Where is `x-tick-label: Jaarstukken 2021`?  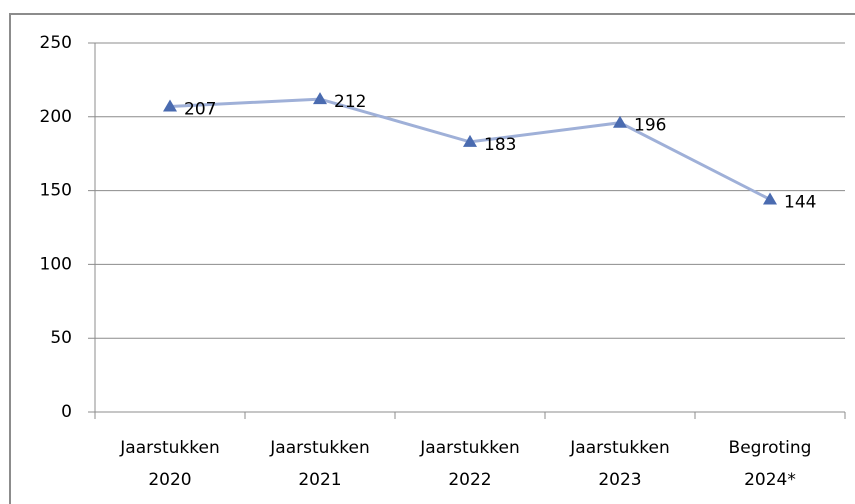
x-tick-label: Jaarstukken 2021 is located at coordinates (319, 464).